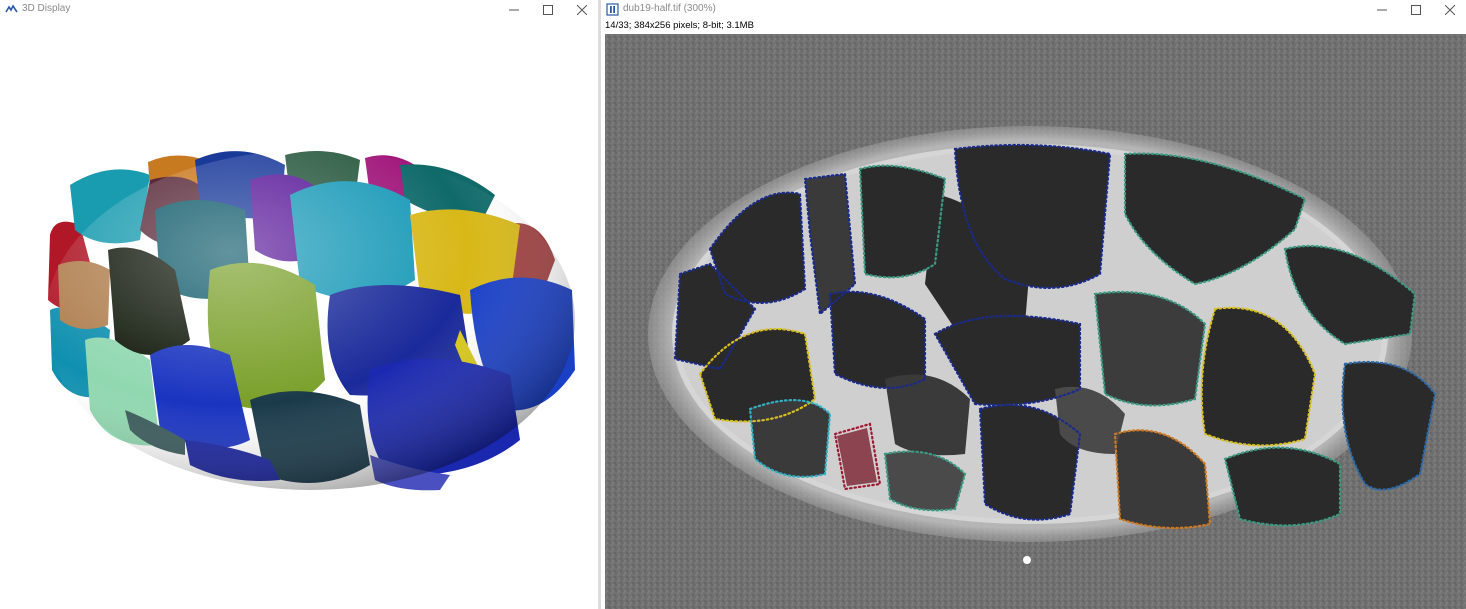  I want to click on image-titlebar: dub19-half.tif (300%), so click(1033, 9).